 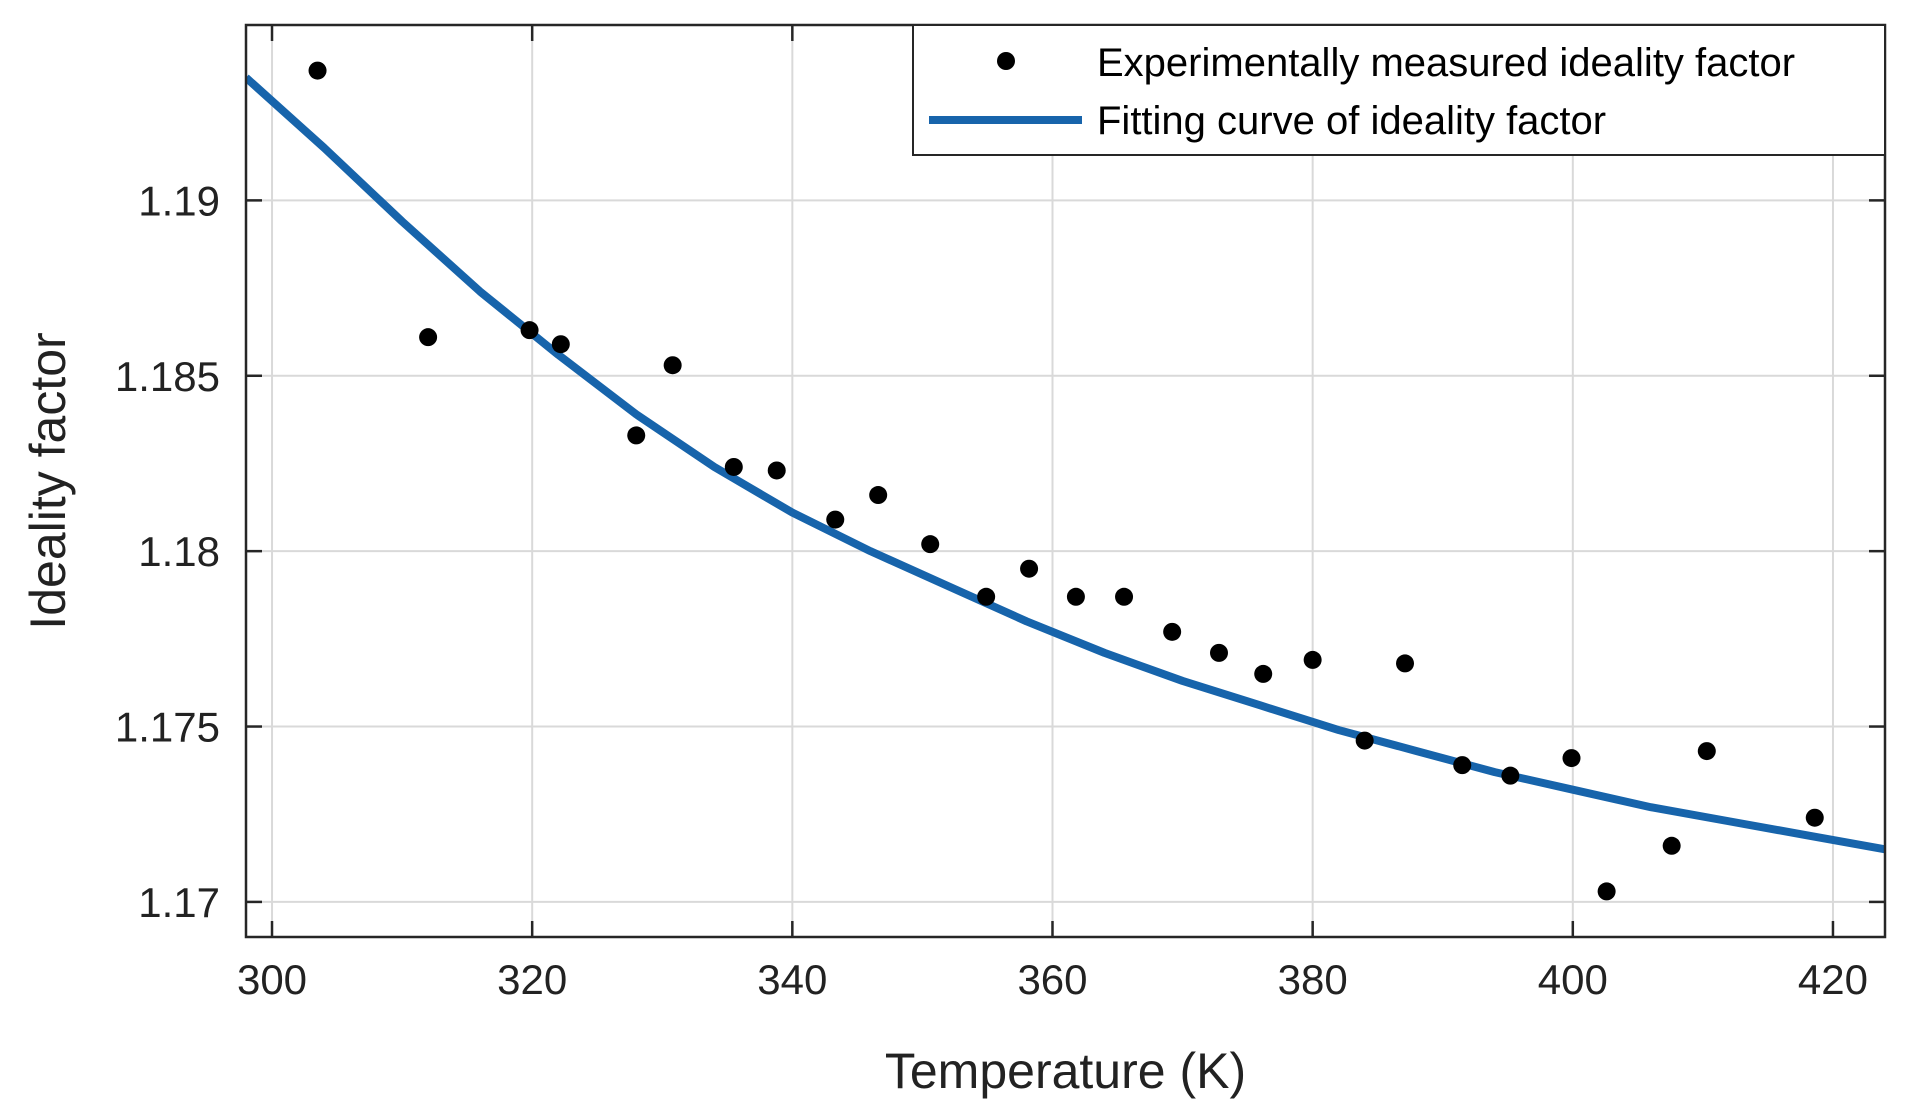 I want to click on x-tick-label: 400, so click(x=1573, y=979).